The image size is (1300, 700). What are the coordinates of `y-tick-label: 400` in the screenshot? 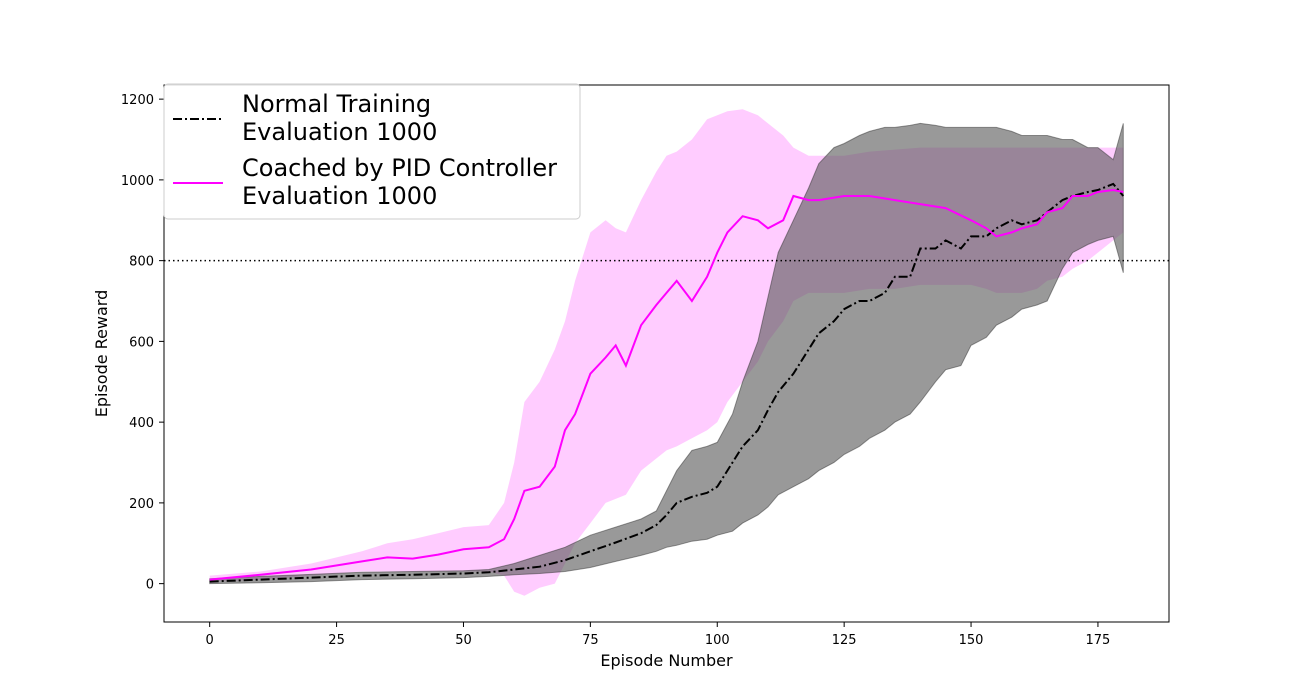 It's located at (141, 423).